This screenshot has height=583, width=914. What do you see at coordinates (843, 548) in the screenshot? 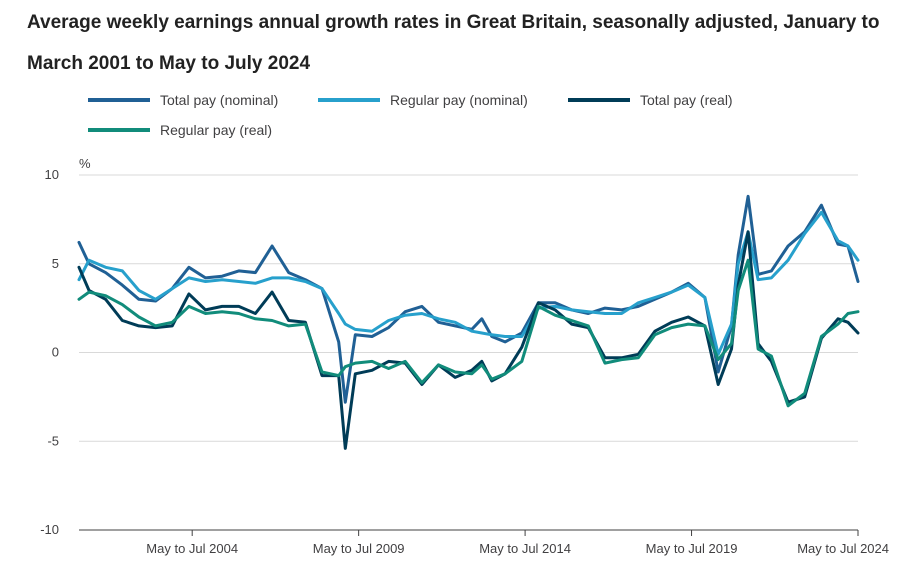
I see `x-tick-label: May to Jul 2024` at bounding box center [843, 548].